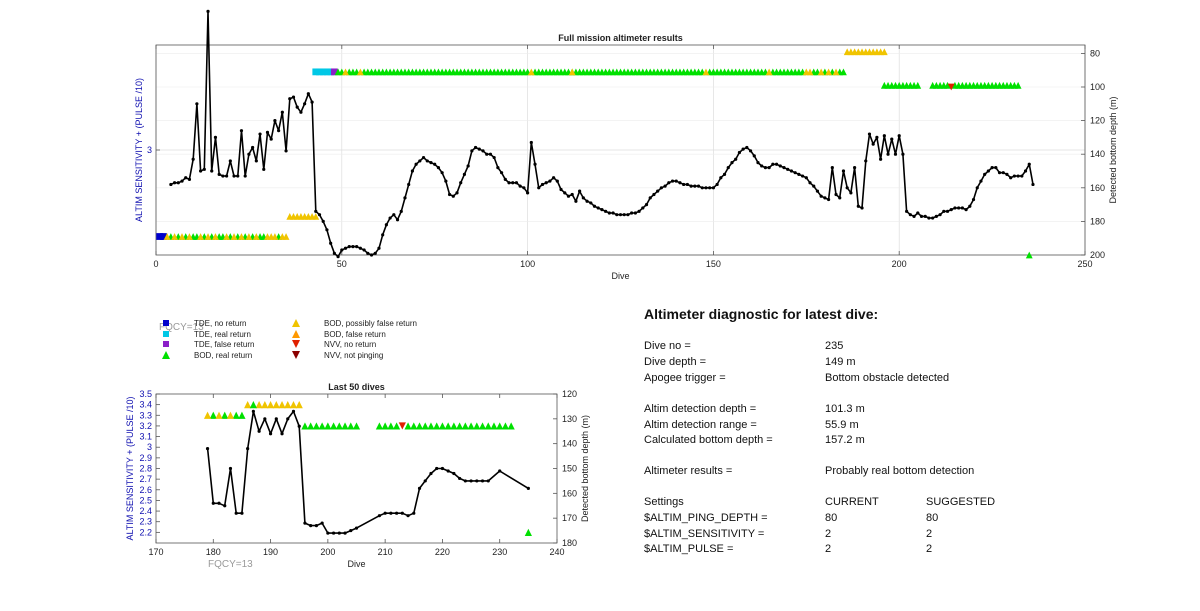 The width and height of the screenshot is (1200, 611). I want to click on setting-label: $ALTIM_PING_DEPTH =, so click(706, 518).